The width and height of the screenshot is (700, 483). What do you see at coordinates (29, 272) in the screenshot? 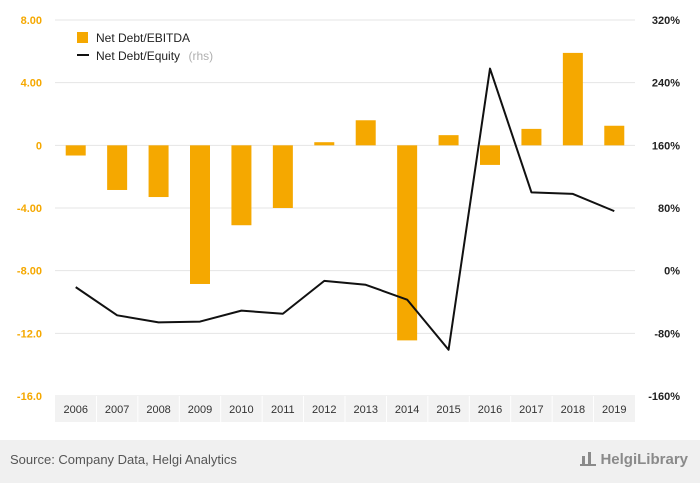
I see `left-tick-label: -8.00` at bounding box center [29, 272].